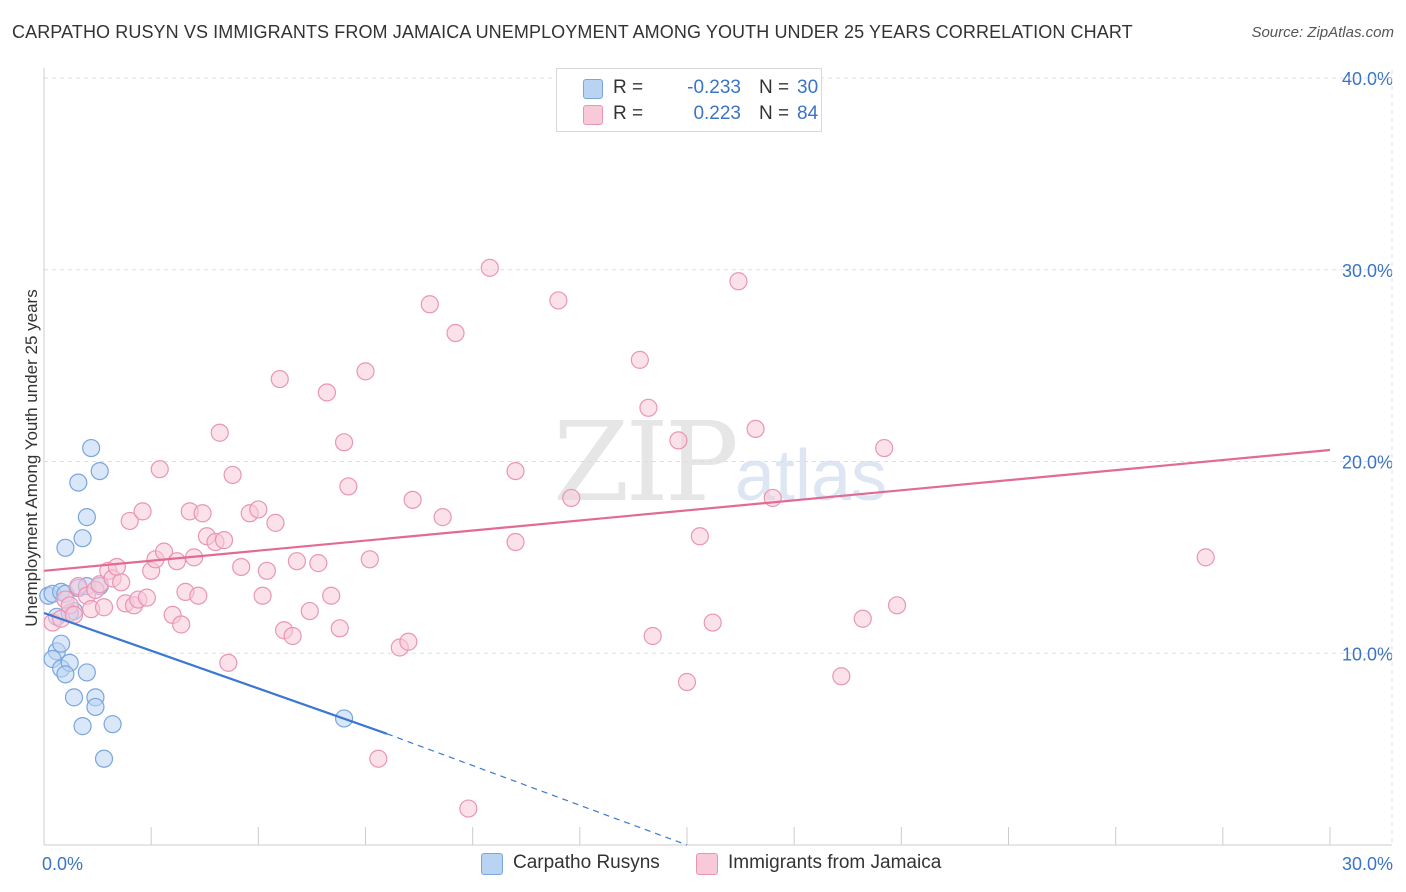  What do you see at coordinates (689, 100) in the screenshot?
I see `correlation-legend: R = -0.233 N = 30 R = 0.223 N = 84` at bounding box center [689, 100].